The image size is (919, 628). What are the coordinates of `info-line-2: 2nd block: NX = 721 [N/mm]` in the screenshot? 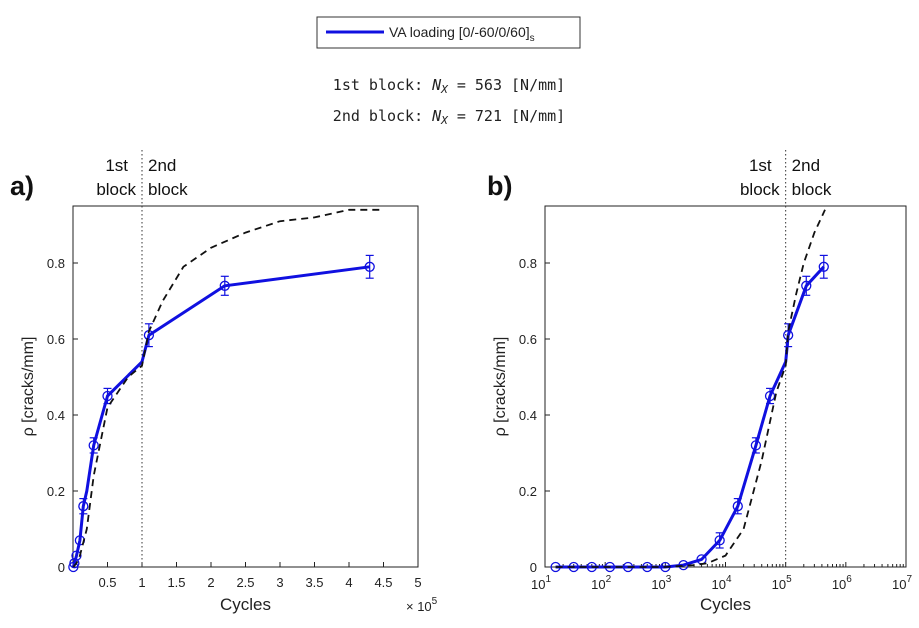 It's located at (449, 117).